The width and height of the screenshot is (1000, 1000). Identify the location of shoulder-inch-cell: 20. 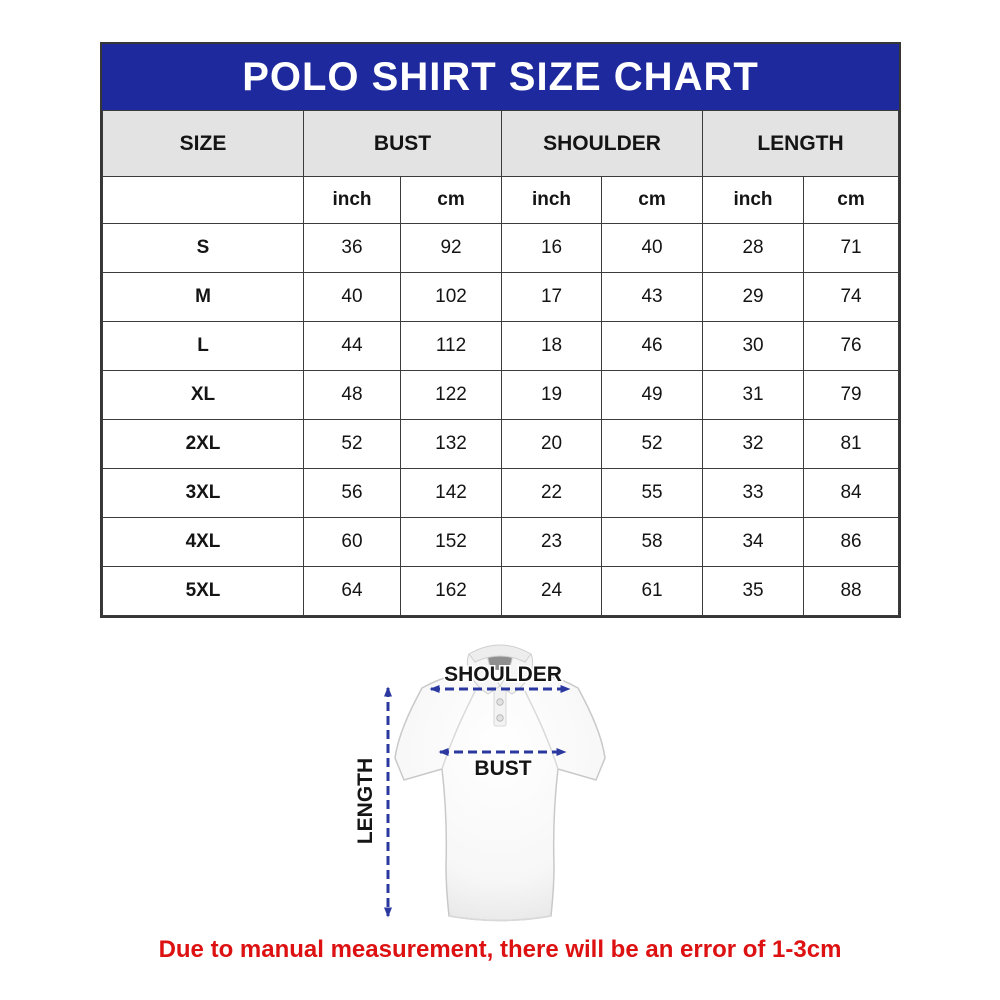
(552, 444).